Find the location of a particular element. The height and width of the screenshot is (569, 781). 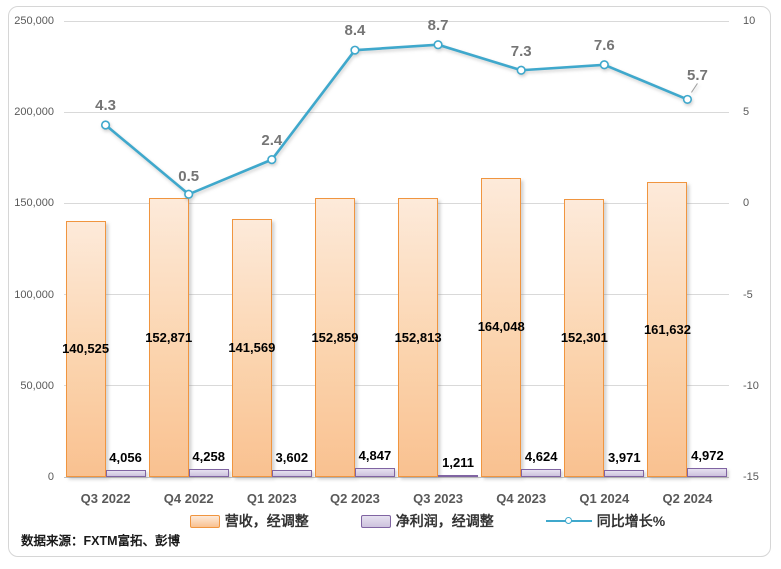

source-note: 数据来源：FXTM富拓、彭博 is located at coordinates (101, 541).